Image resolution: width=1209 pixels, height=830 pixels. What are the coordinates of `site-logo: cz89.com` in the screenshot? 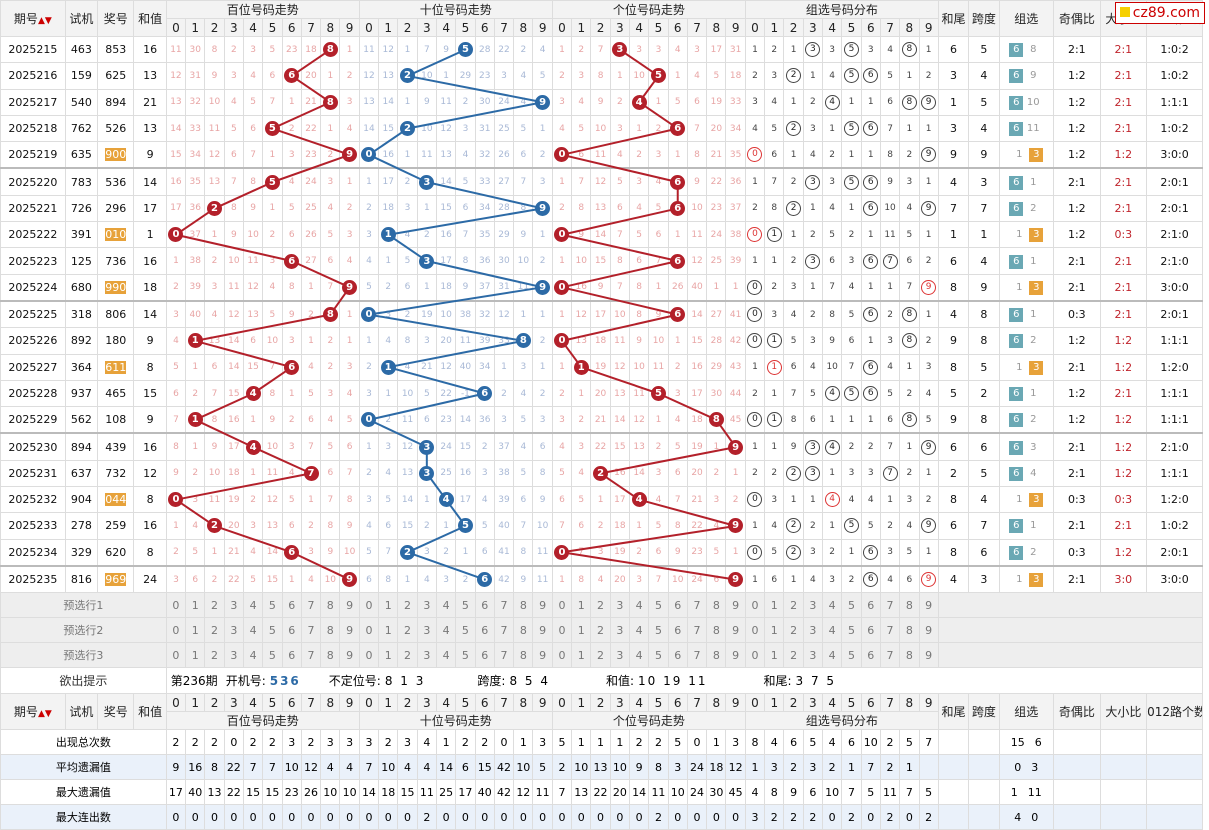 It's located at (1159, 13).